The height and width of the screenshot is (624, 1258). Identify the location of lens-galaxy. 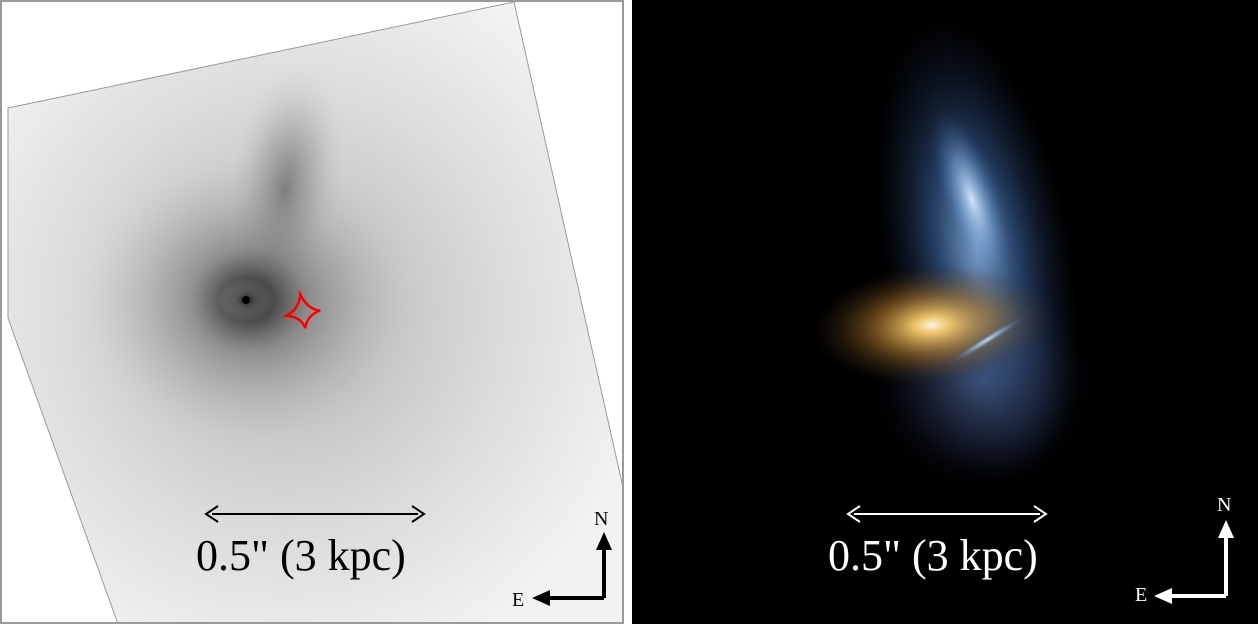
(932, 325).